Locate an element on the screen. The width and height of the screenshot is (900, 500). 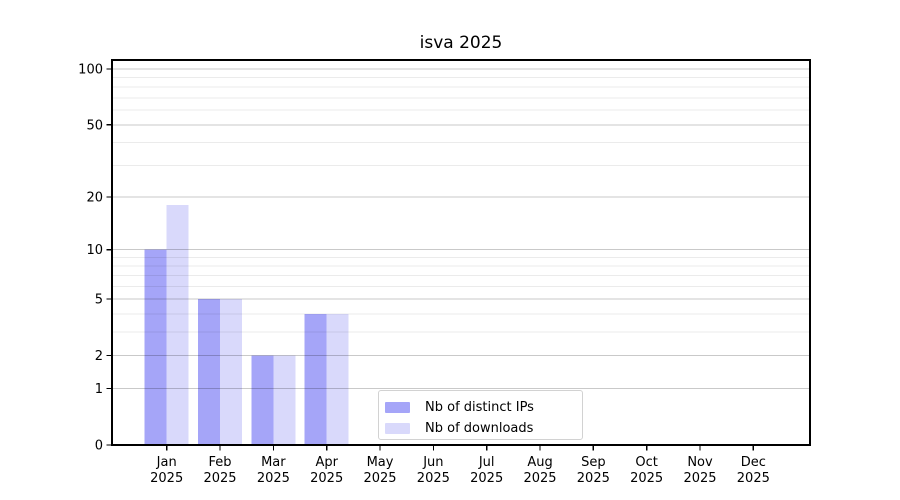
bar-downloads-apr is located at coordinates (337, 379).